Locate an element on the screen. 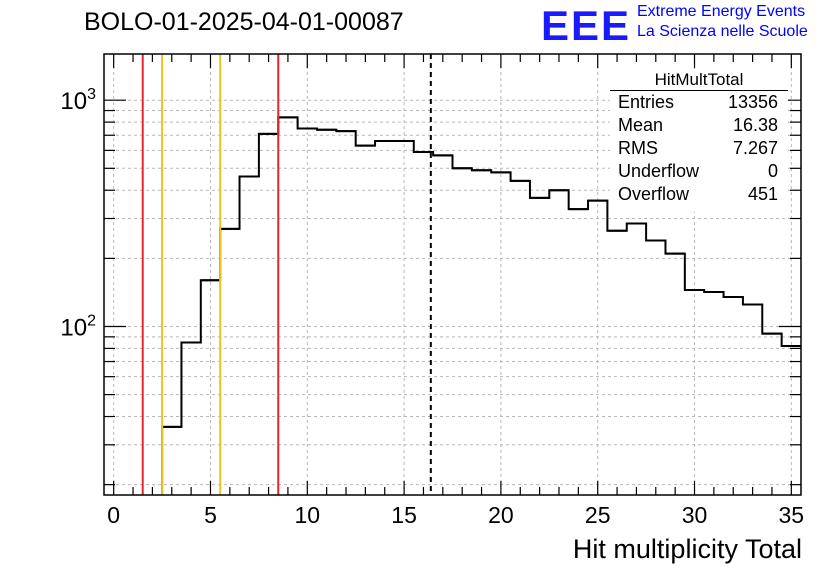 This screenshot has height=572, width=836. eee-logo: EEE is located at coordinates (586, 25).